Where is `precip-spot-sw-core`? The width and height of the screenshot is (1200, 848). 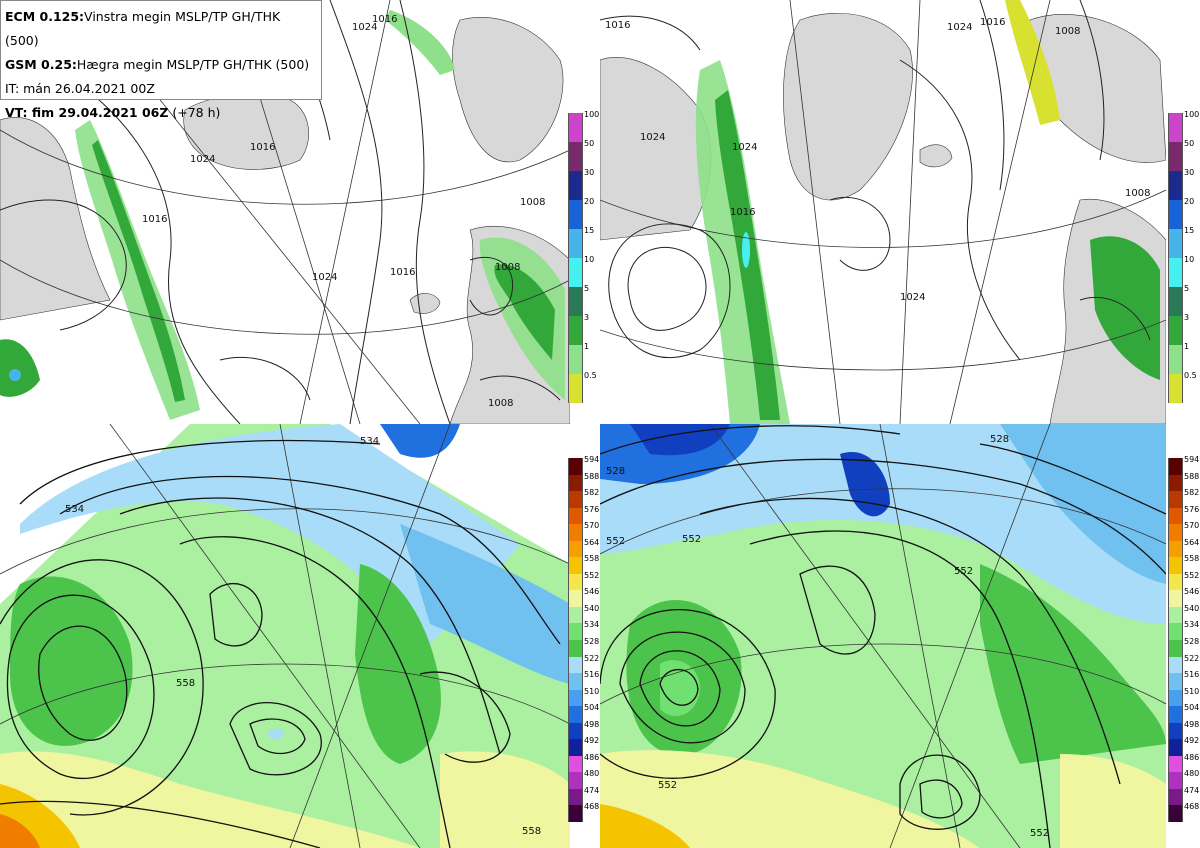
precip-spot-sw-core is located at coordinates (15, 375).